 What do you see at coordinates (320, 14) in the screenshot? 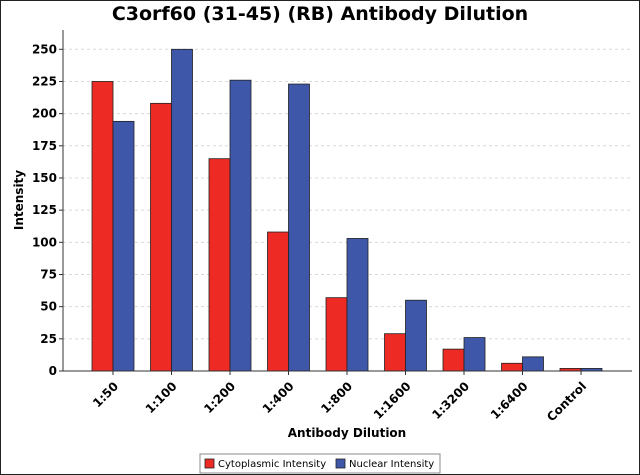
I see `chart-title: C3orf60 (31-45) (RB) Antibody Dilution` at bounding box center [320, 14].